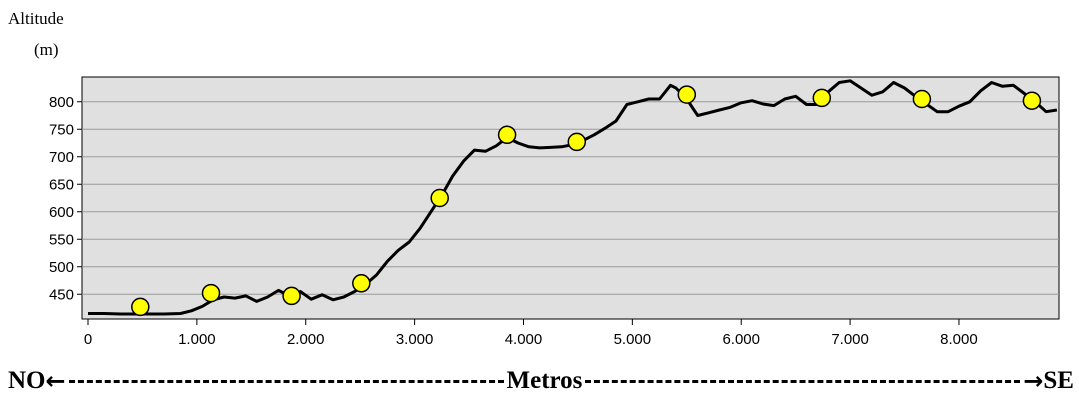  I want to click on y-axis-label-line1: Altitude, so click(36, 18).